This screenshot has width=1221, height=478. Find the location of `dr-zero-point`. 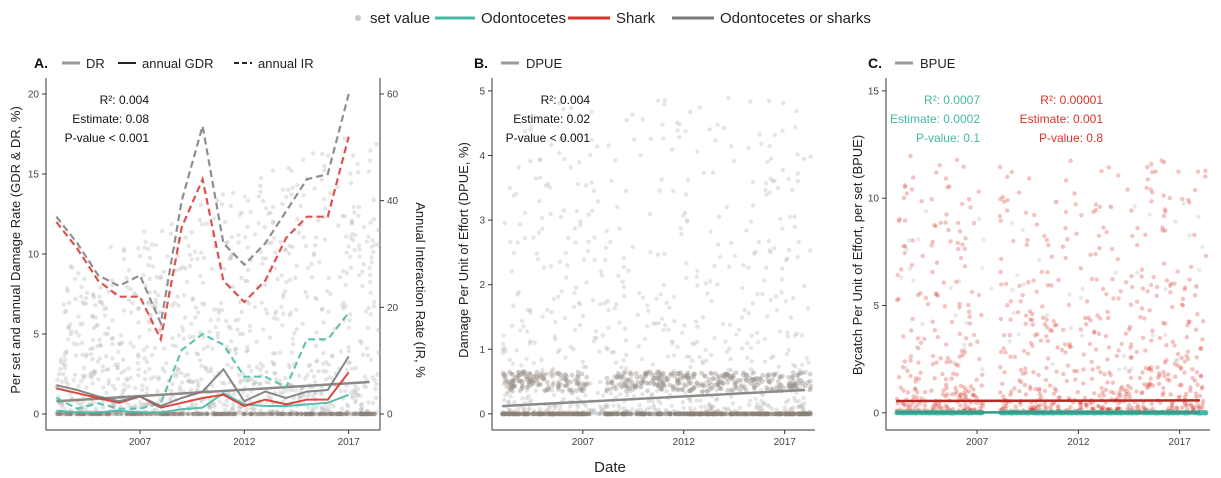

dr-zero-point is located at coordinates (318, 414).